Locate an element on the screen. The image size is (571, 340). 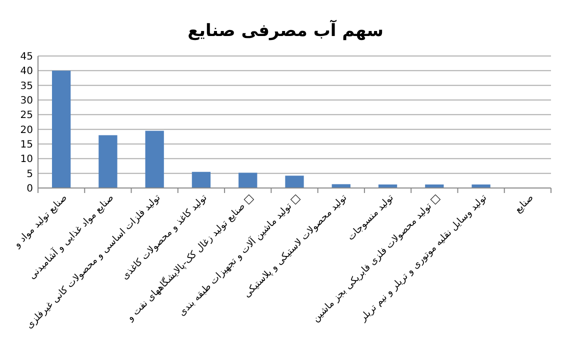
y-tick-label: 5 is located at coordinates (29, 174).